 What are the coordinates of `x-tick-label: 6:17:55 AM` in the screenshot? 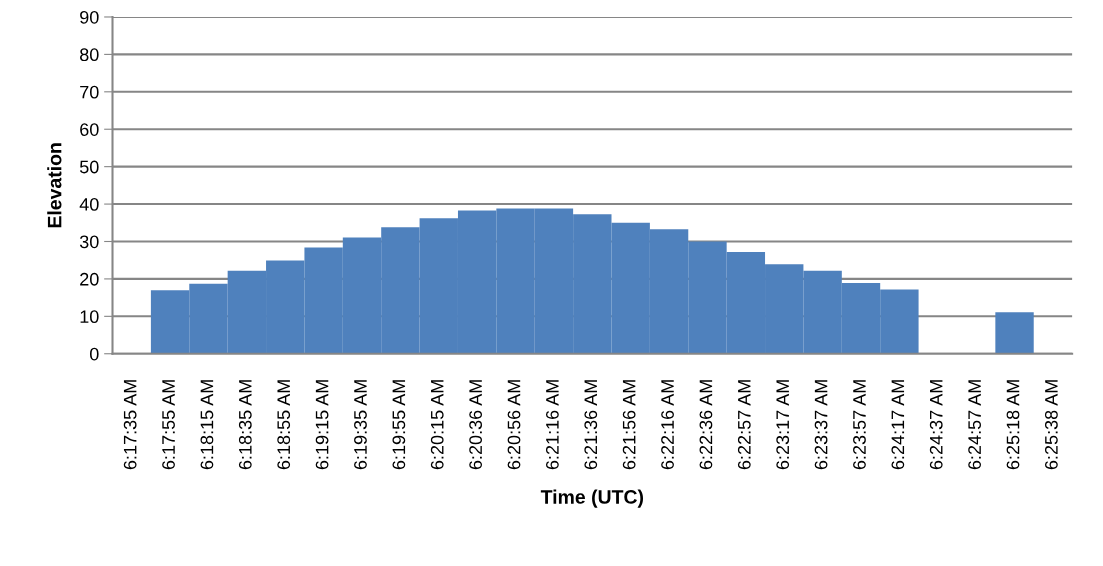 It's located at (168, 425).